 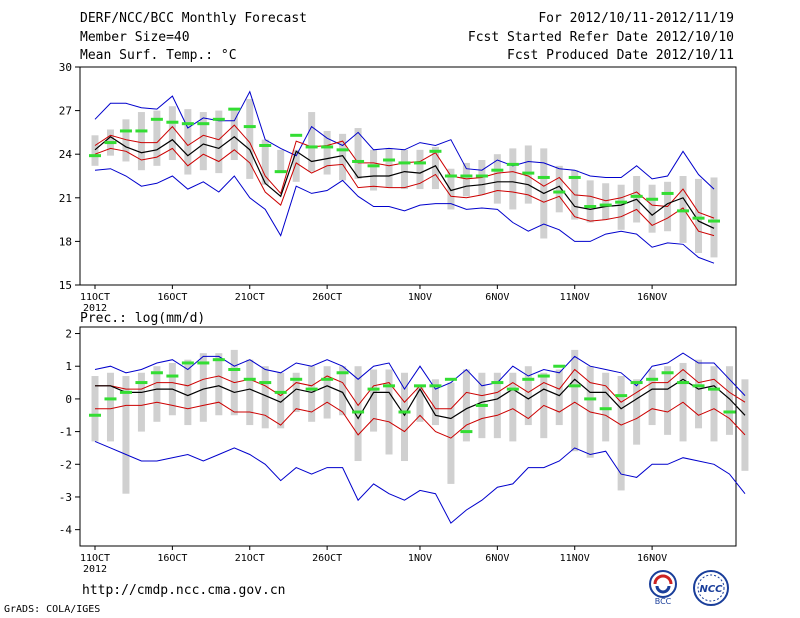 I want to click on ncc-logo: NCC, so click(x=711, y=588).